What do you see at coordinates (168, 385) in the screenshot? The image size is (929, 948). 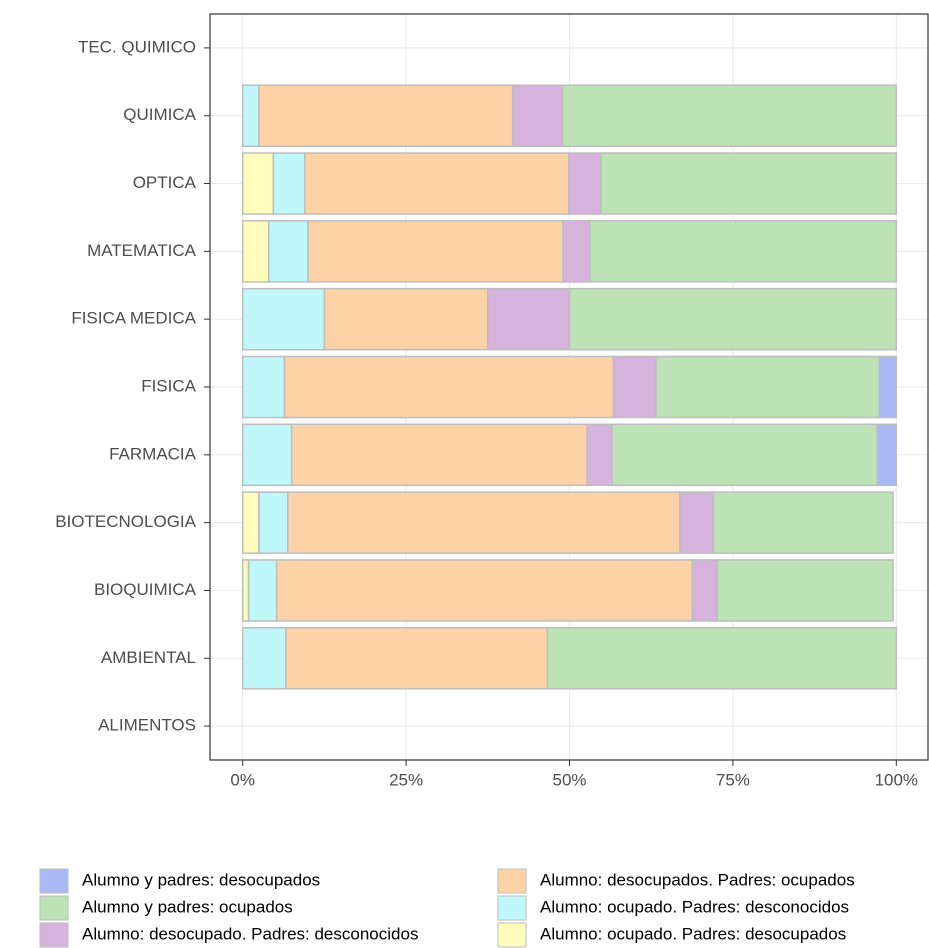 I see `y-tick-label: FISICA` at bounding box center [168, 385].